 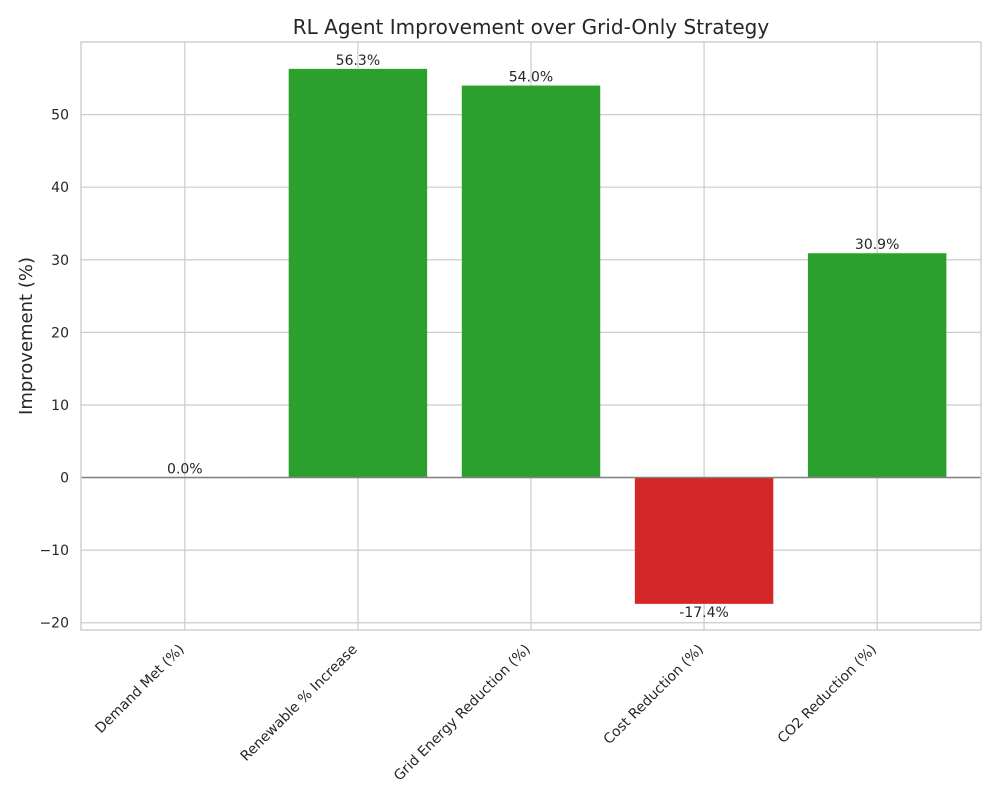 What do you see at coordinates (64, 479) in the screenshot?
I see `y-tick-label: 0` at bounding box center [64, 479].